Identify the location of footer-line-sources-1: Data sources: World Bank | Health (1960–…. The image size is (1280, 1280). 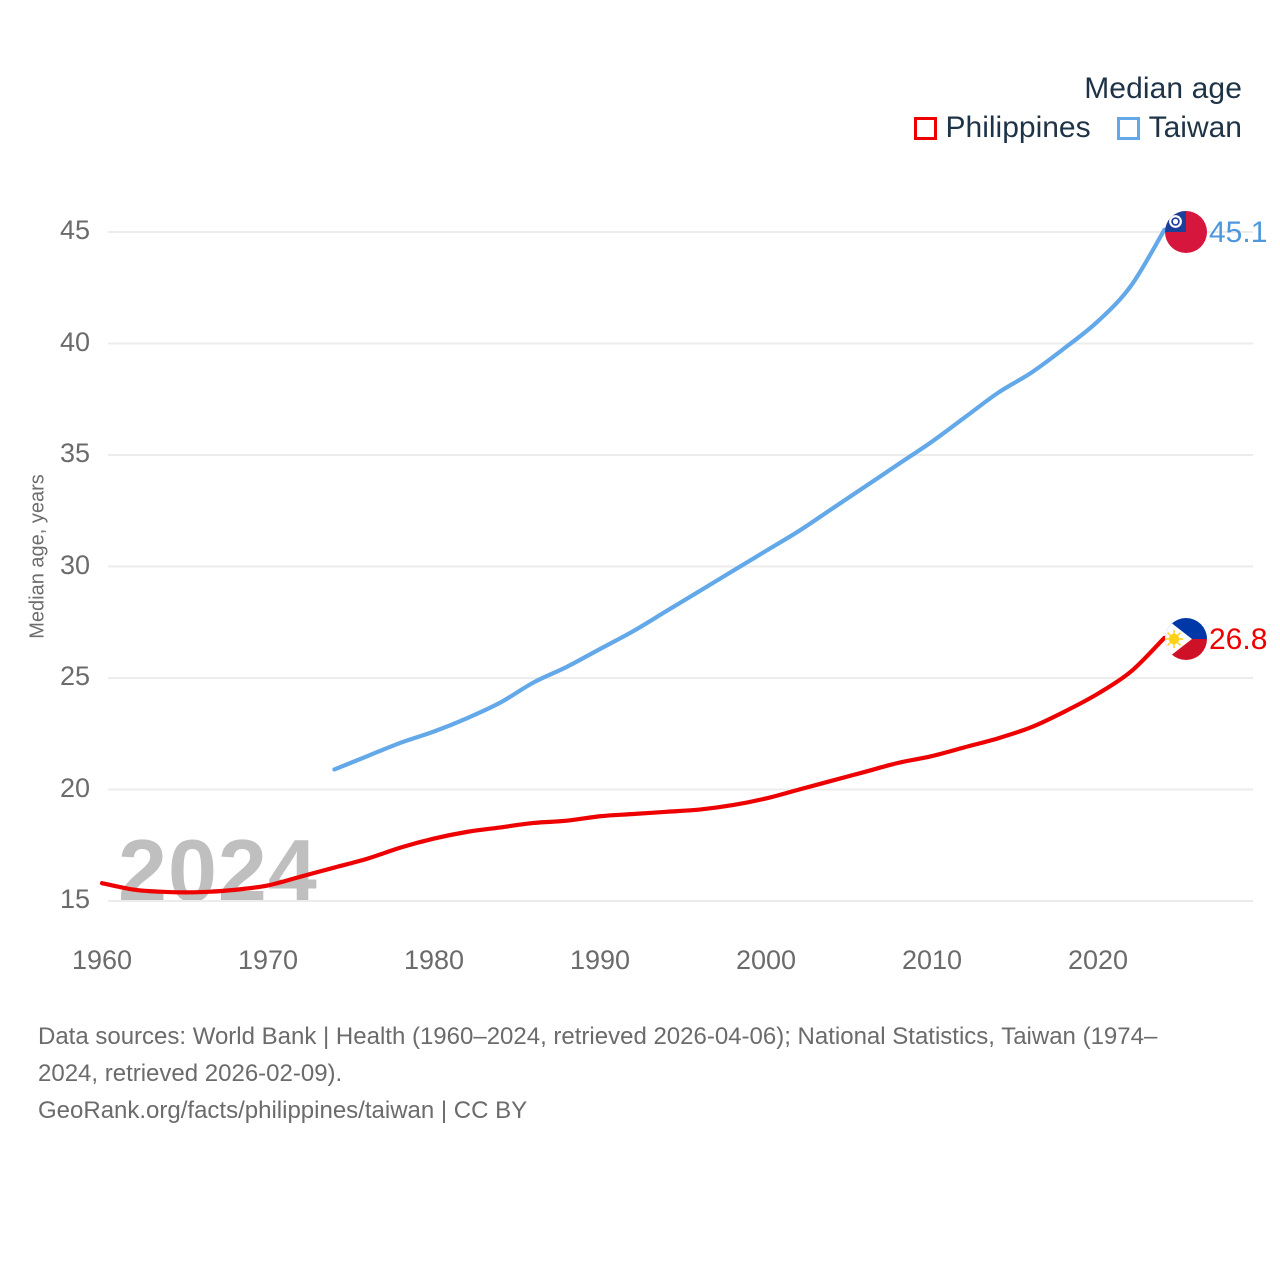
(598, 1036).